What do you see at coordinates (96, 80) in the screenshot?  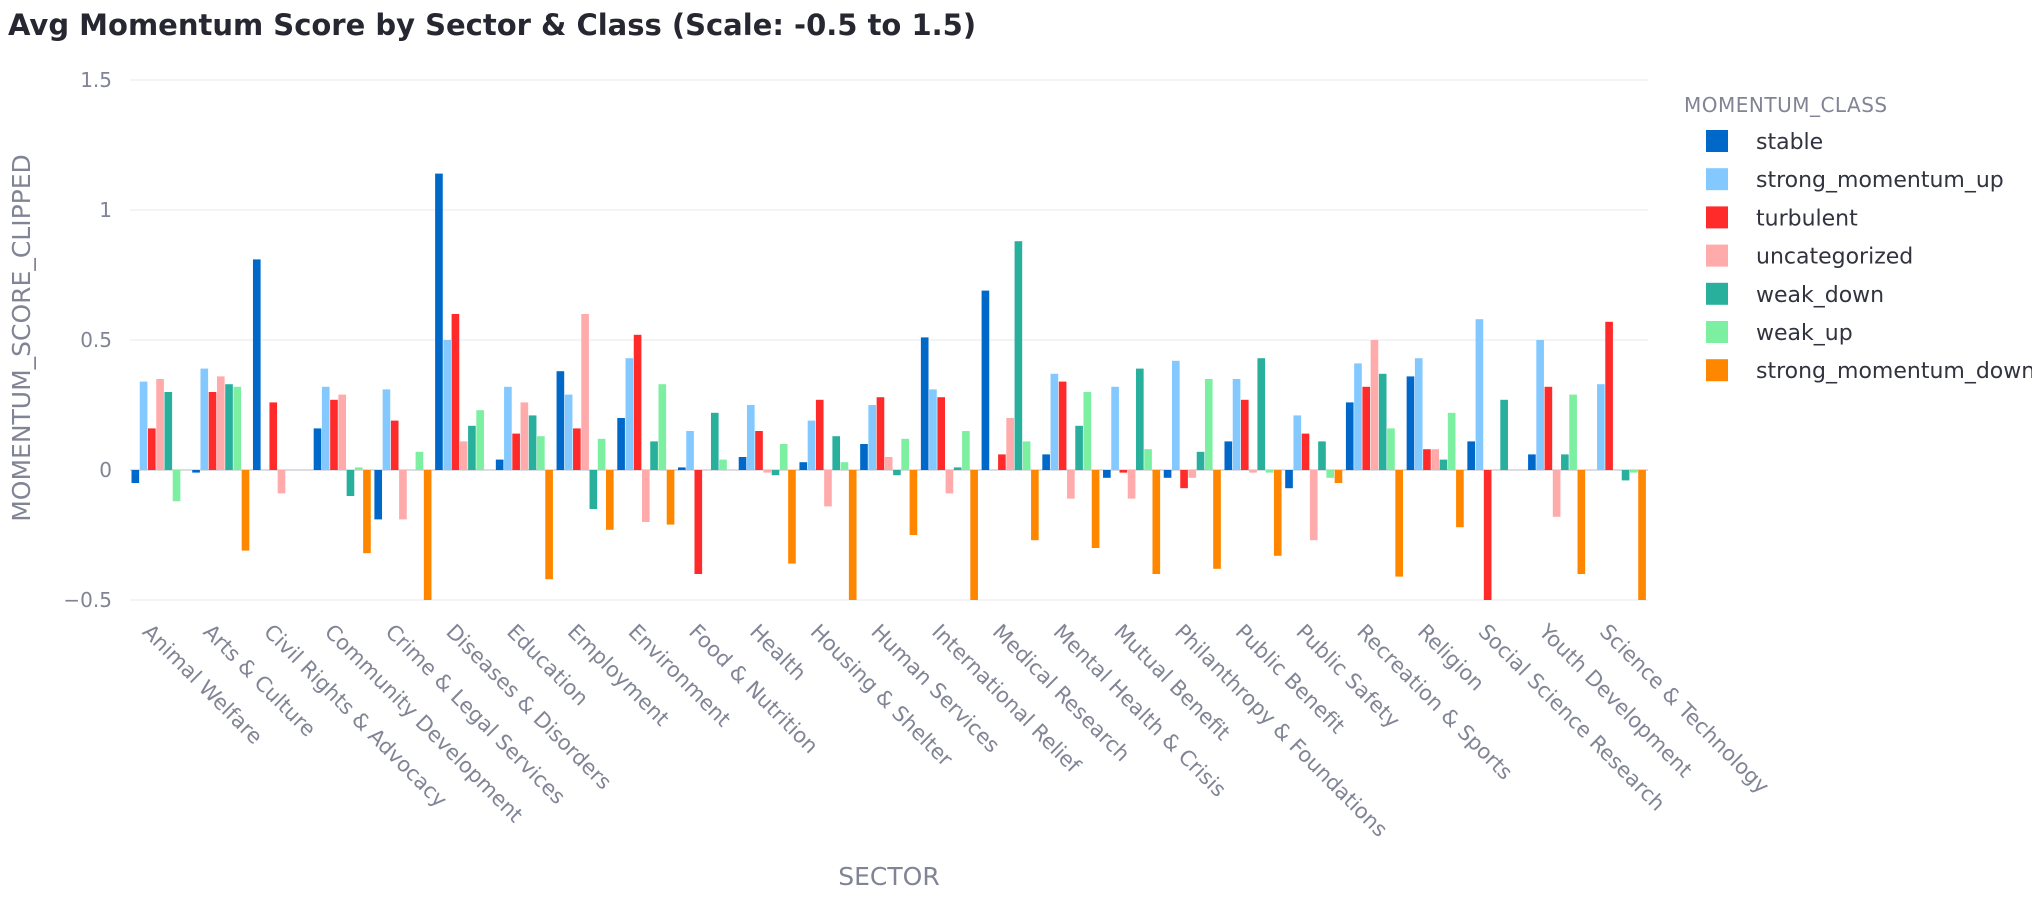 I see `y-tick-label: 1.5` at bounding box center [96, 80].